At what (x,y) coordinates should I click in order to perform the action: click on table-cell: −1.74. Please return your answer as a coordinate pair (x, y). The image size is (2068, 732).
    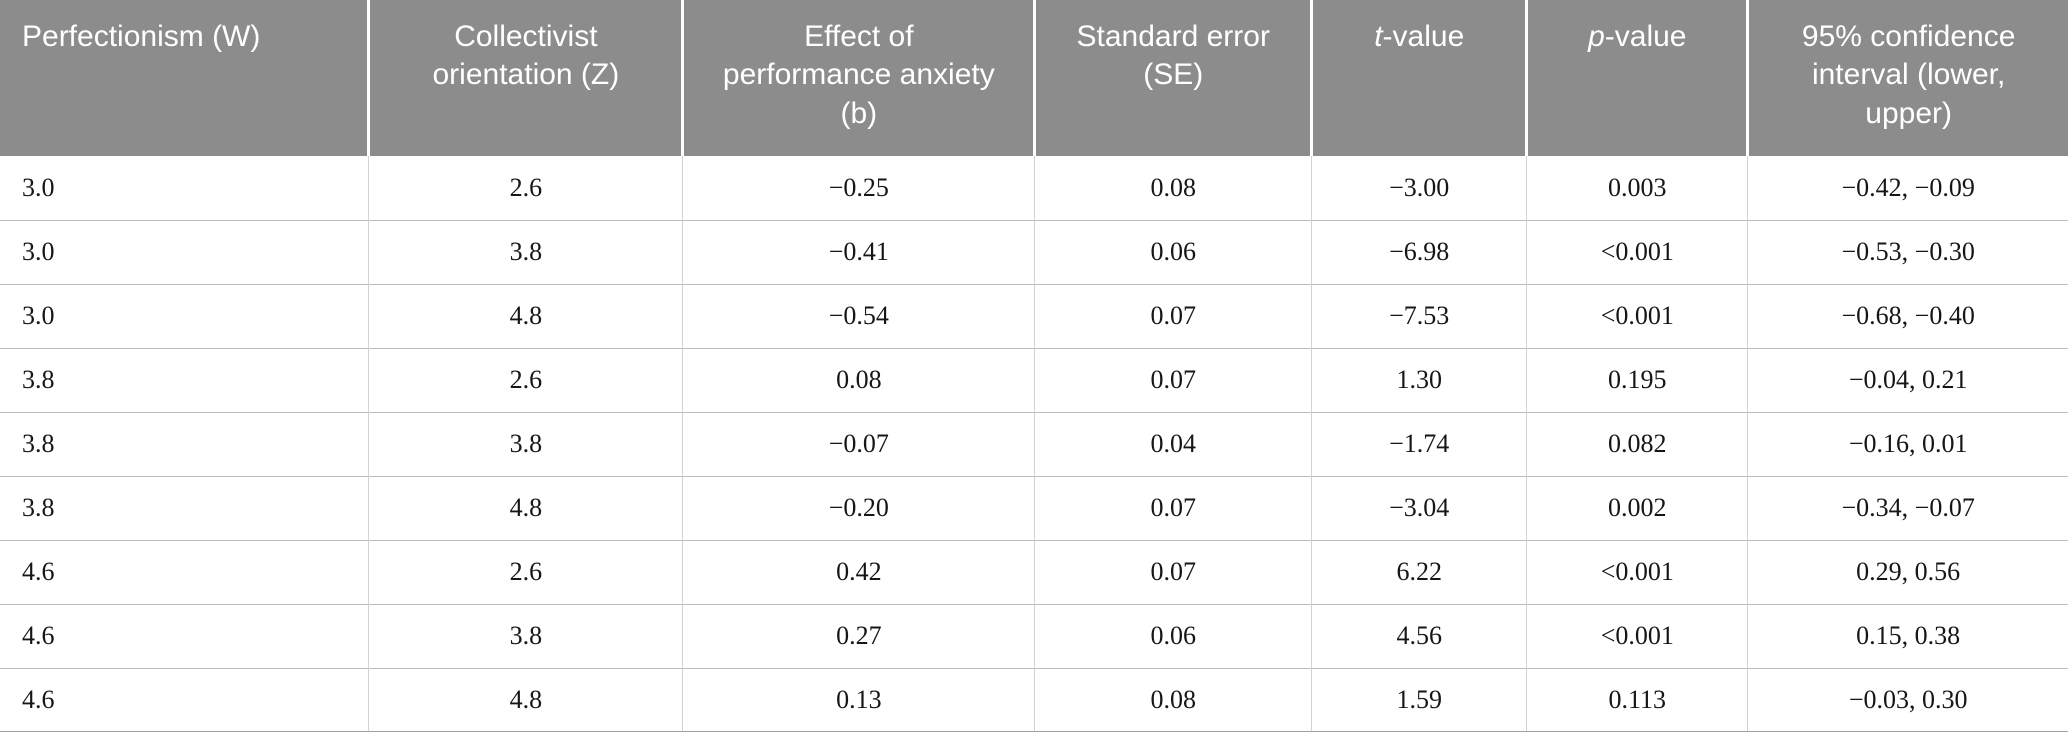
    Looking at the image, I should click on (1419, 443).